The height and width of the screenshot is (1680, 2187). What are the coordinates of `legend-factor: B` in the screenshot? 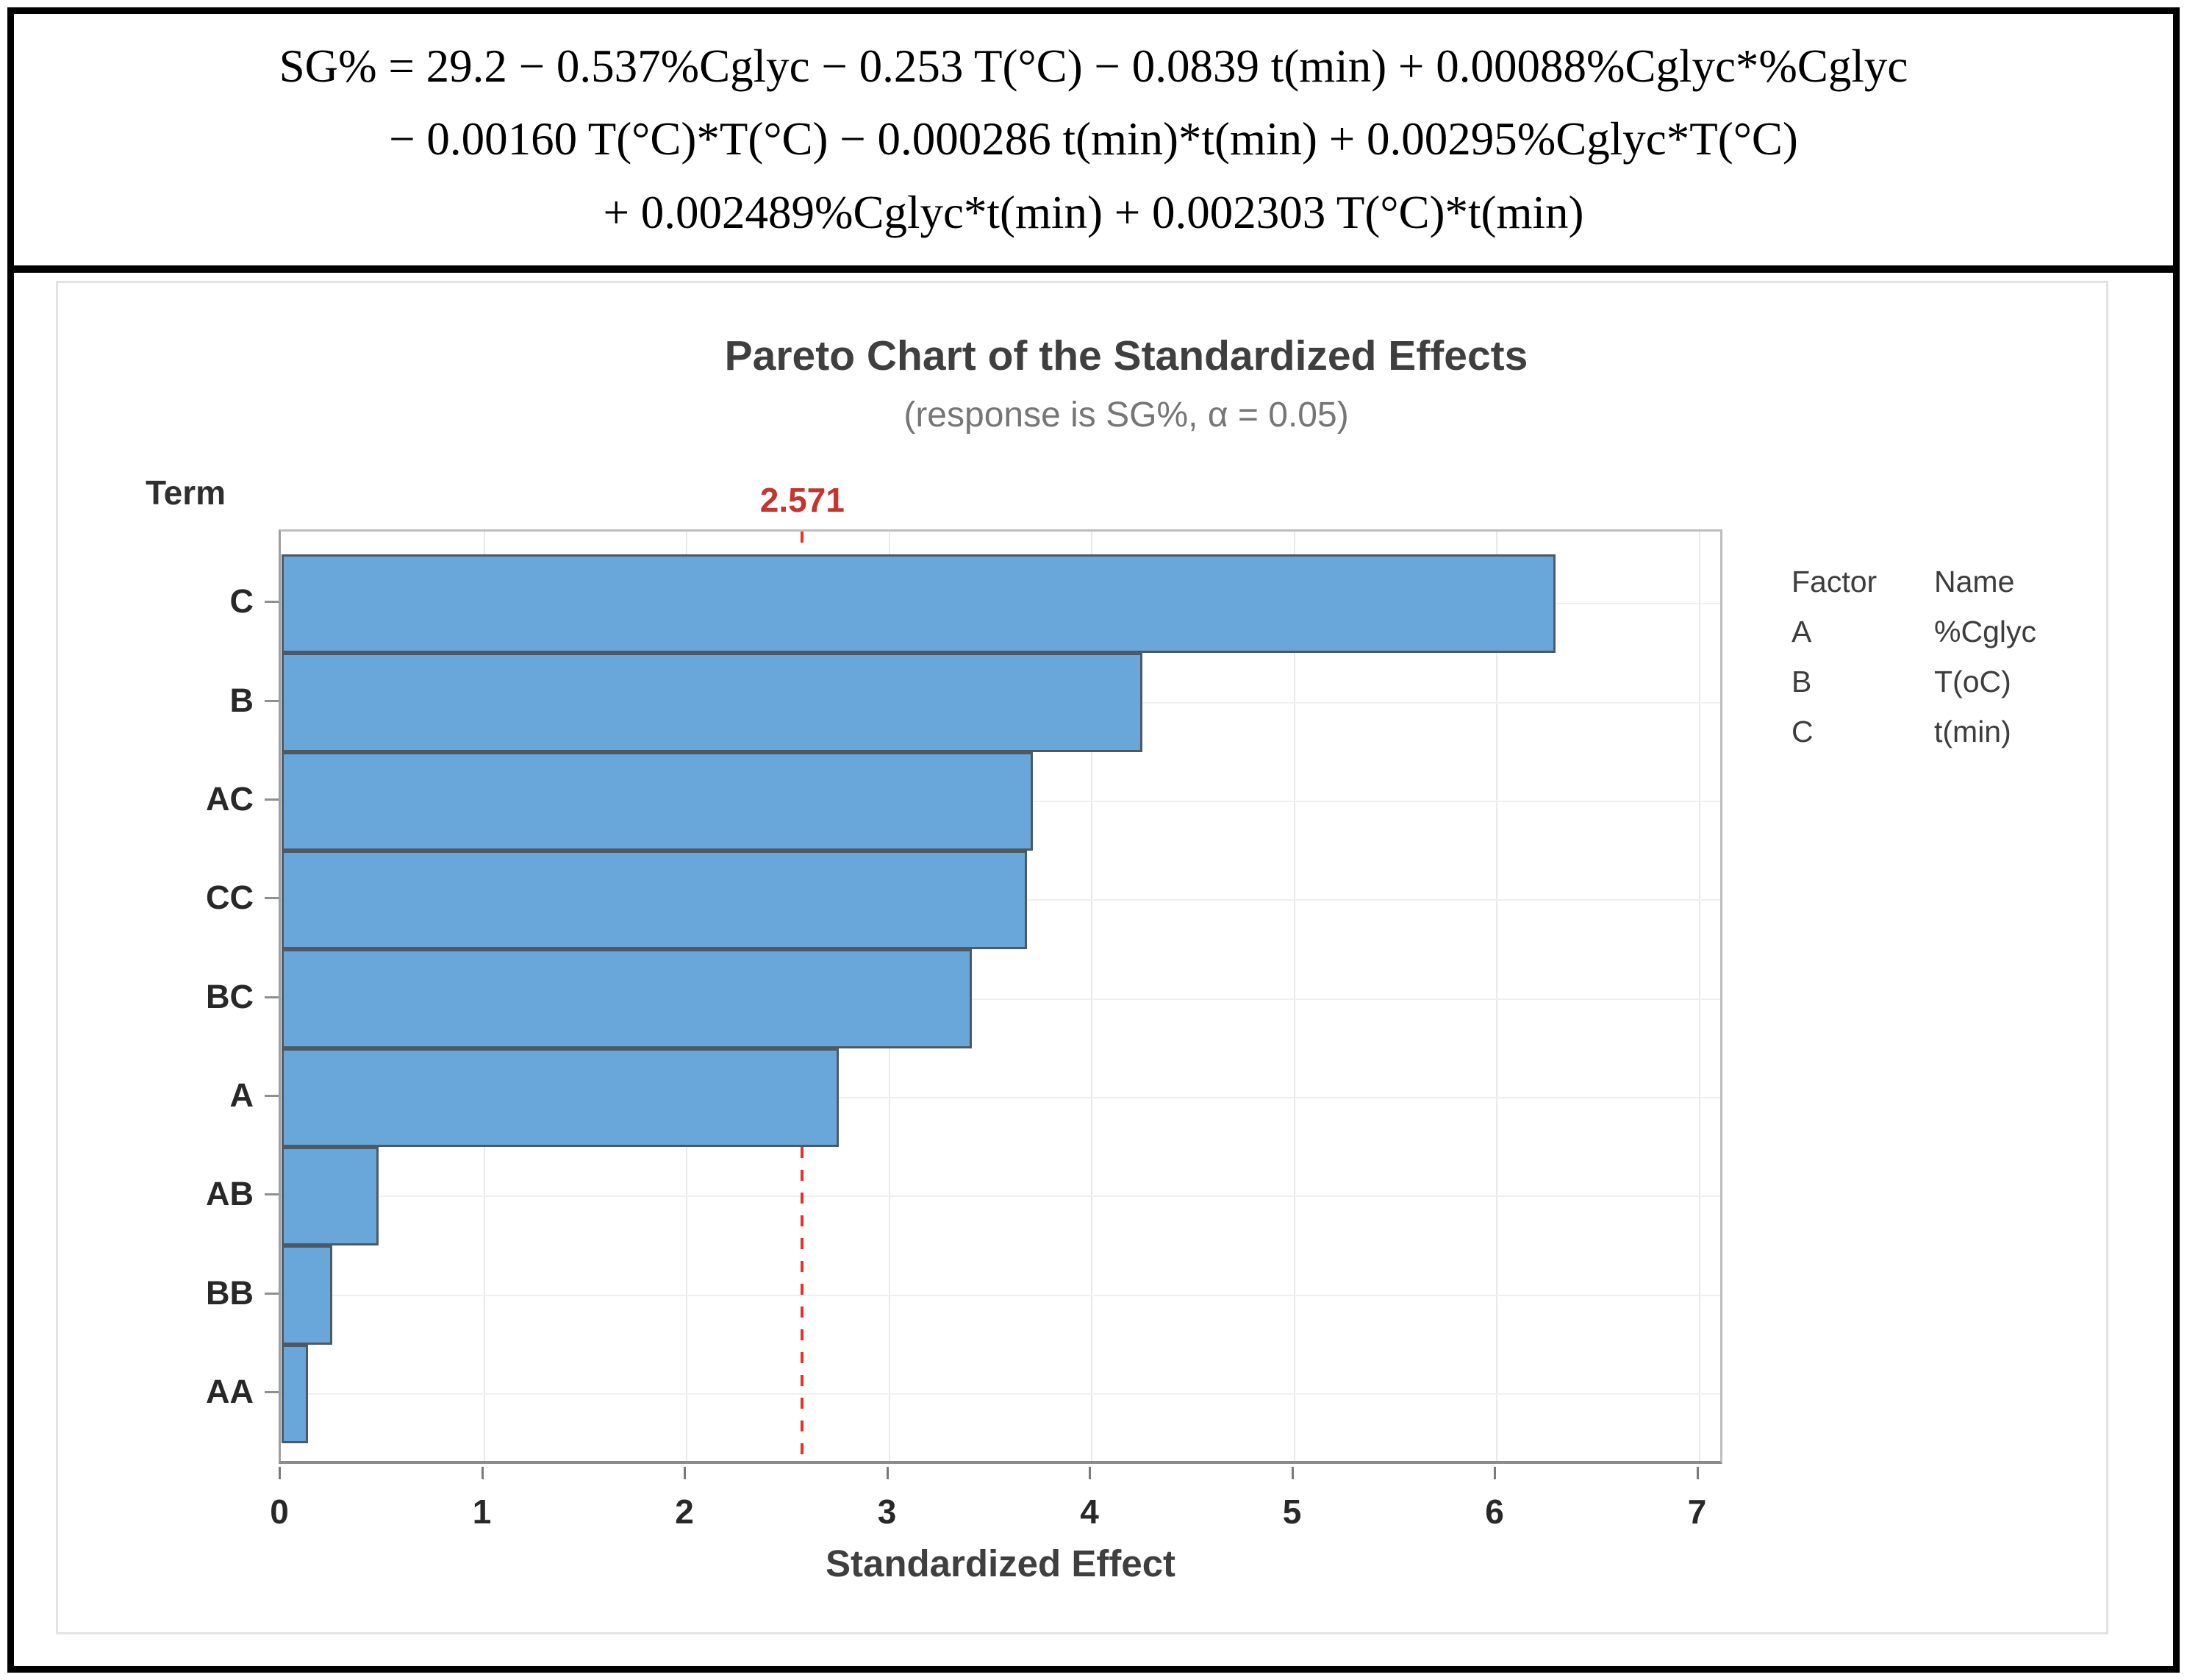 It's located at (1802, 681).